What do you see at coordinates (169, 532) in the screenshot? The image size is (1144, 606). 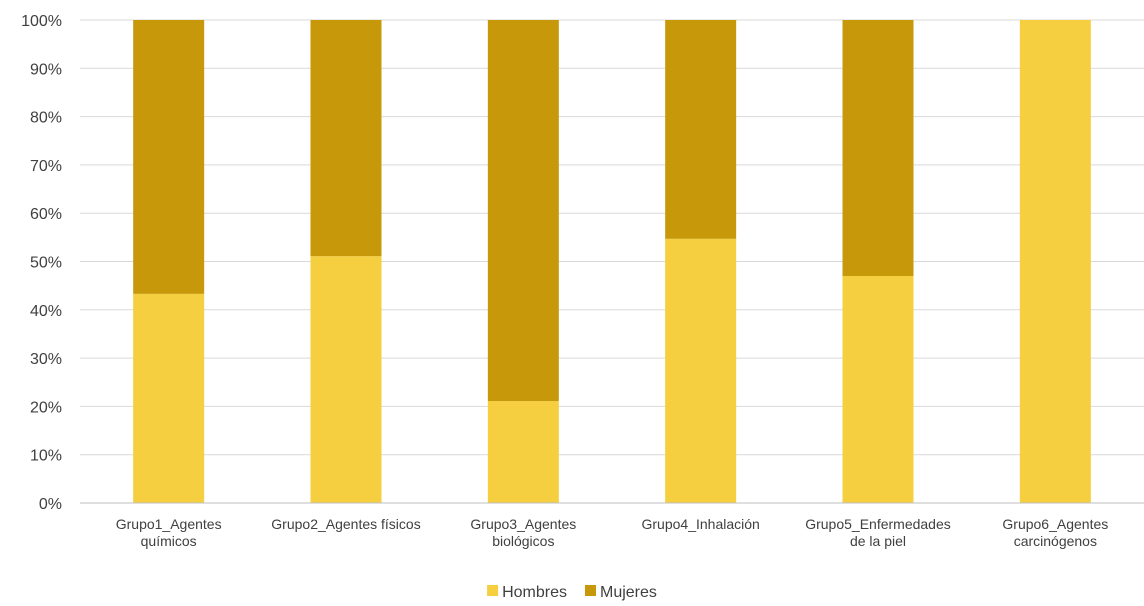 I see `x-tick-label: Grupo1_Agentes químicos` at bounding box center [169, 532].